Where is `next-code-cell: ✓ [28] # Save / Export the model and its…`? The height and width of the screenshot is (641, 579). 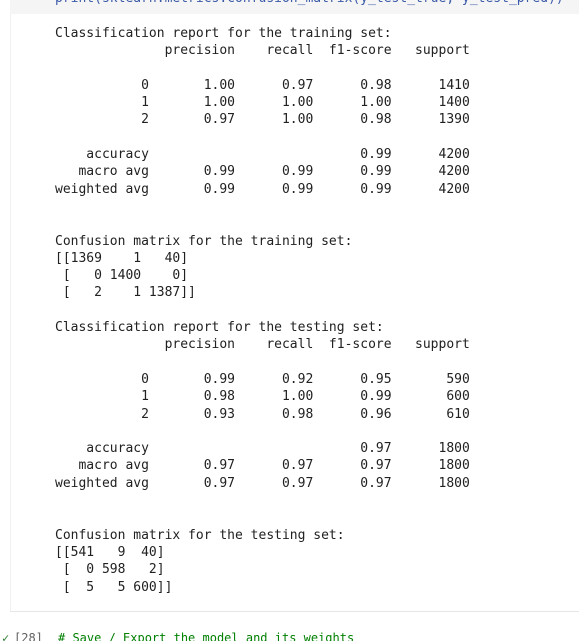
next-code-cell: ✓ [28] # Save / Export the model and its… is located at coordinates (289, 632).